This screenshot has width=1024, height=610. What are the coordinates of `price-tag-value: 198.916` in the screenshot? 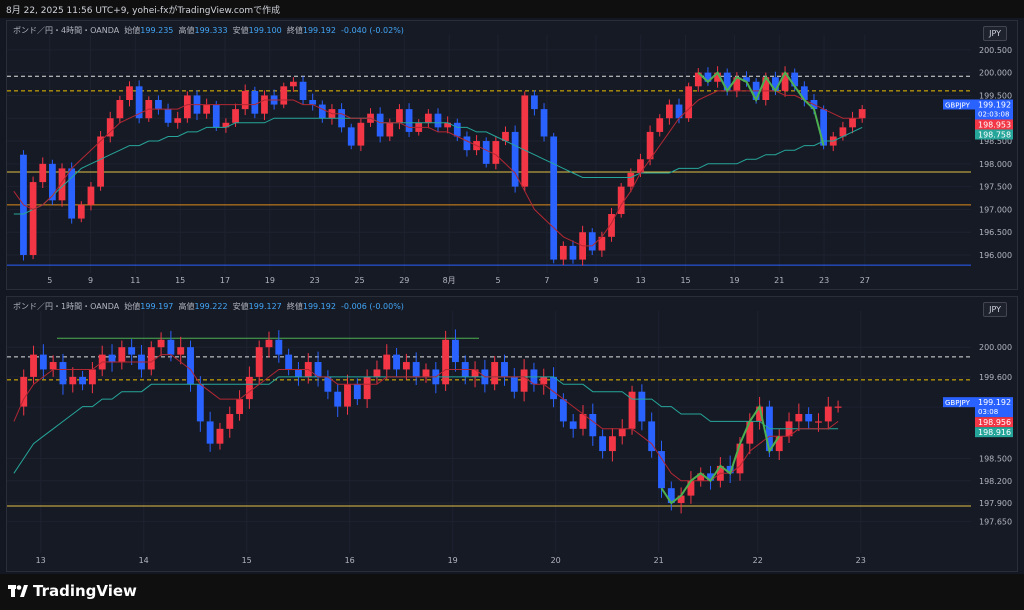 It's located at (994, 432).